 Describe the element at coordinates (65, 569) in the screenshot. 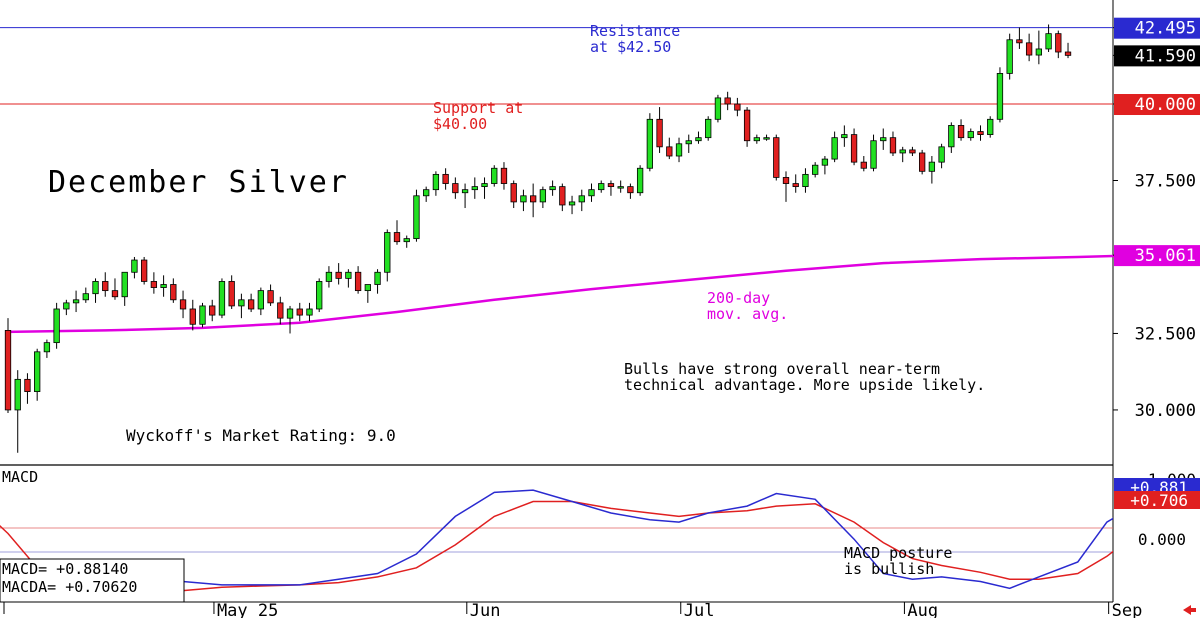

I see `macd-readout-0: MACD= +0.88140` at that location.